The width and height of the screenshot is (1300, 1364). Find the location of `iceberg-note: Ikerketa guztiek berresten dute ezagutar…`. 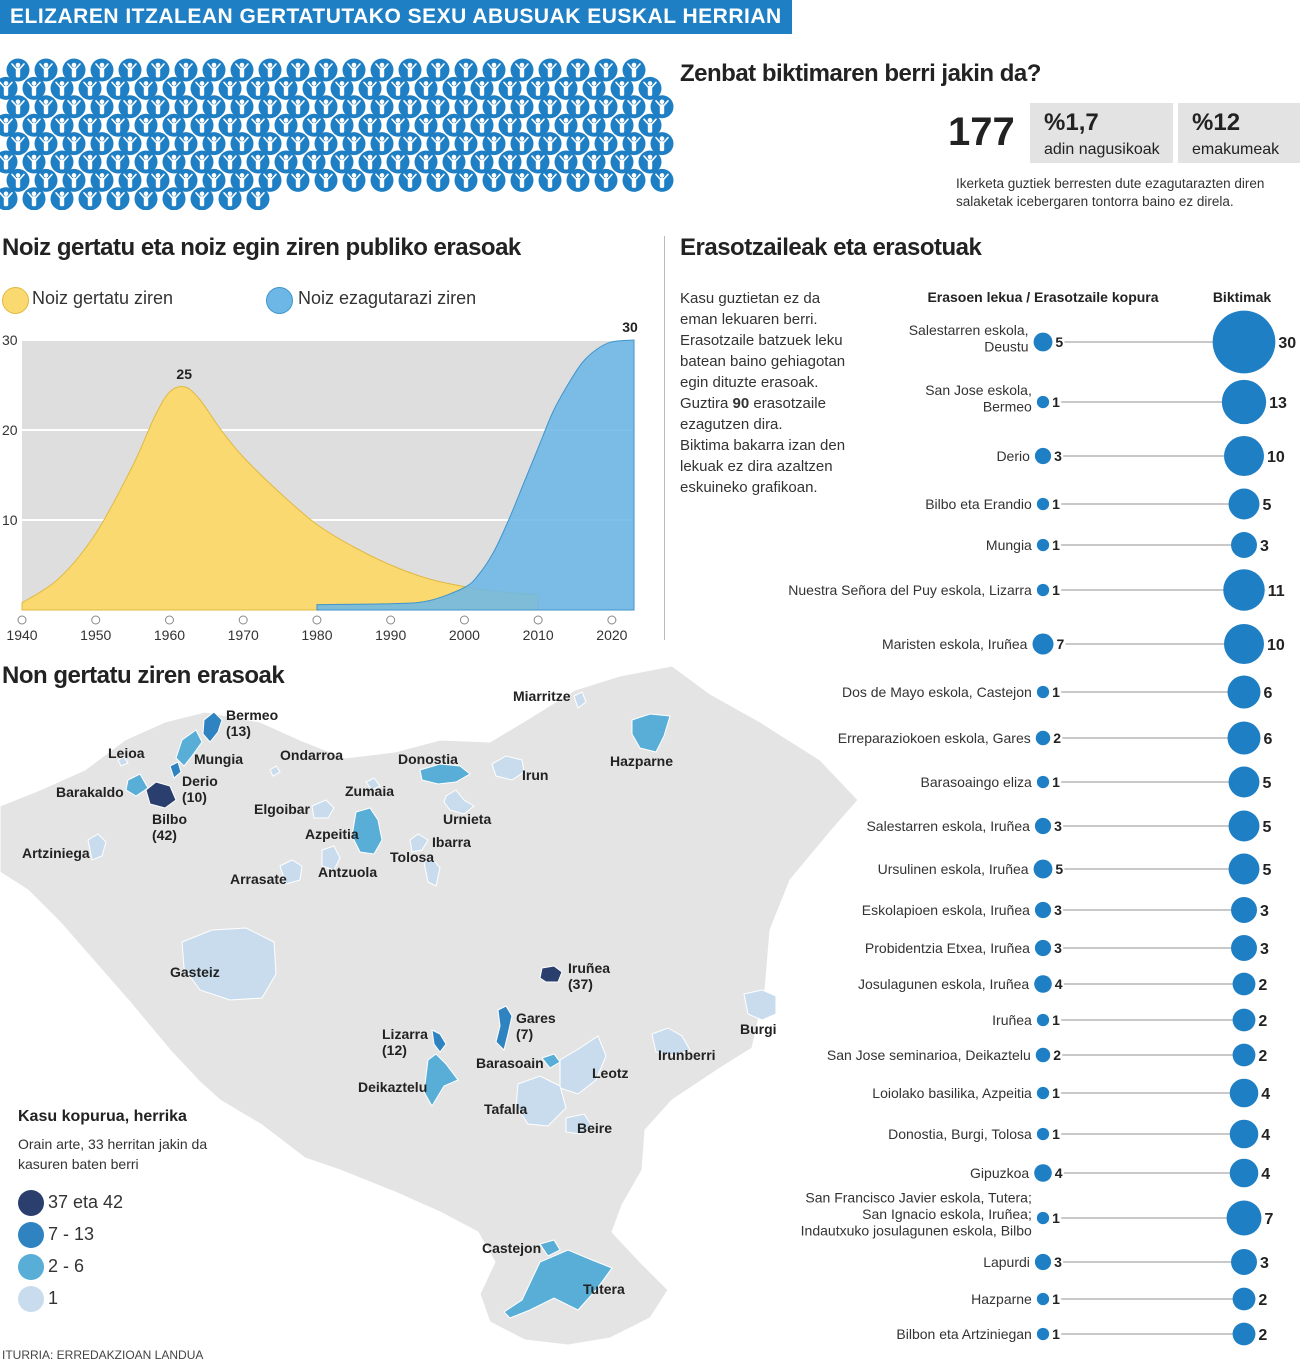

iceberg-note: Ikerketa guztiek berresten dute ezagutar… is located at coordinates (1110, 192).